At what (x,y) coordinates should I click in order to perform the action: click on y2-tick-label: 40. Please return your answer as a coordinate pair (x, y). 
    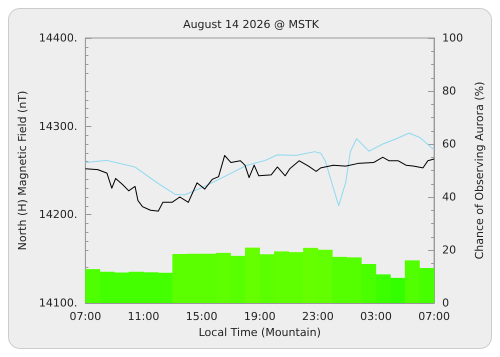
    Looking at the image, I should click on (449, 197).